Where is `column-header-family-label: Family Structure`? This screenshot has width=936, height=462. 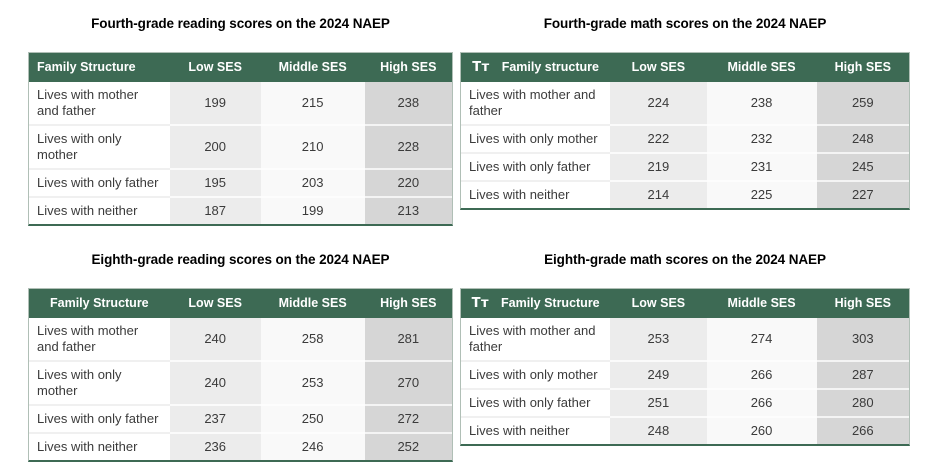 column-header-family-label: Family Structure is located at coordinates (550, 303).